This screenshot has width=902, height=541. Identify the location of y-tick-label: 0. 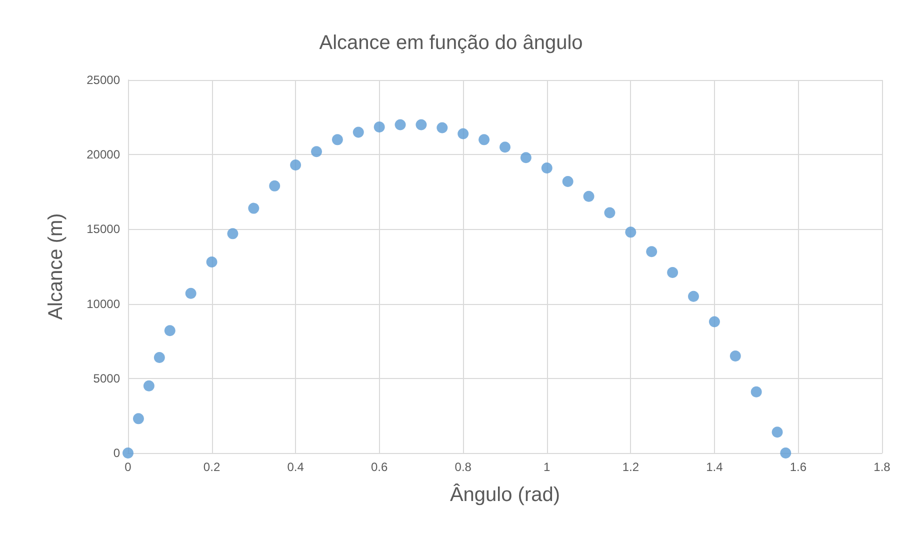
(116, 453).